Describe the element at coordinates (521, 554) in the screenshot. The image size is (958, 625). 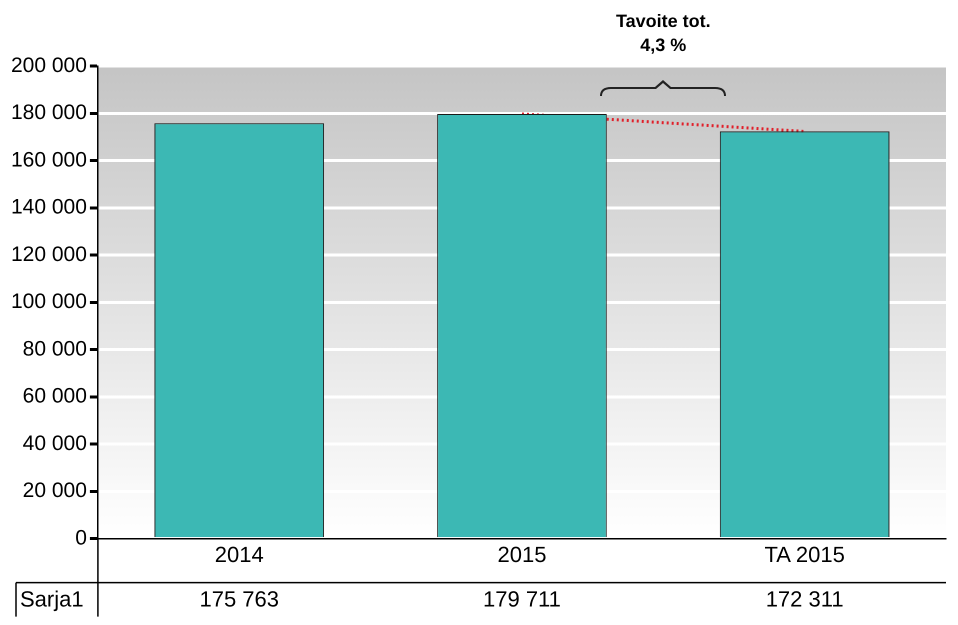
I see `x-tick-label: 2015` at that location.